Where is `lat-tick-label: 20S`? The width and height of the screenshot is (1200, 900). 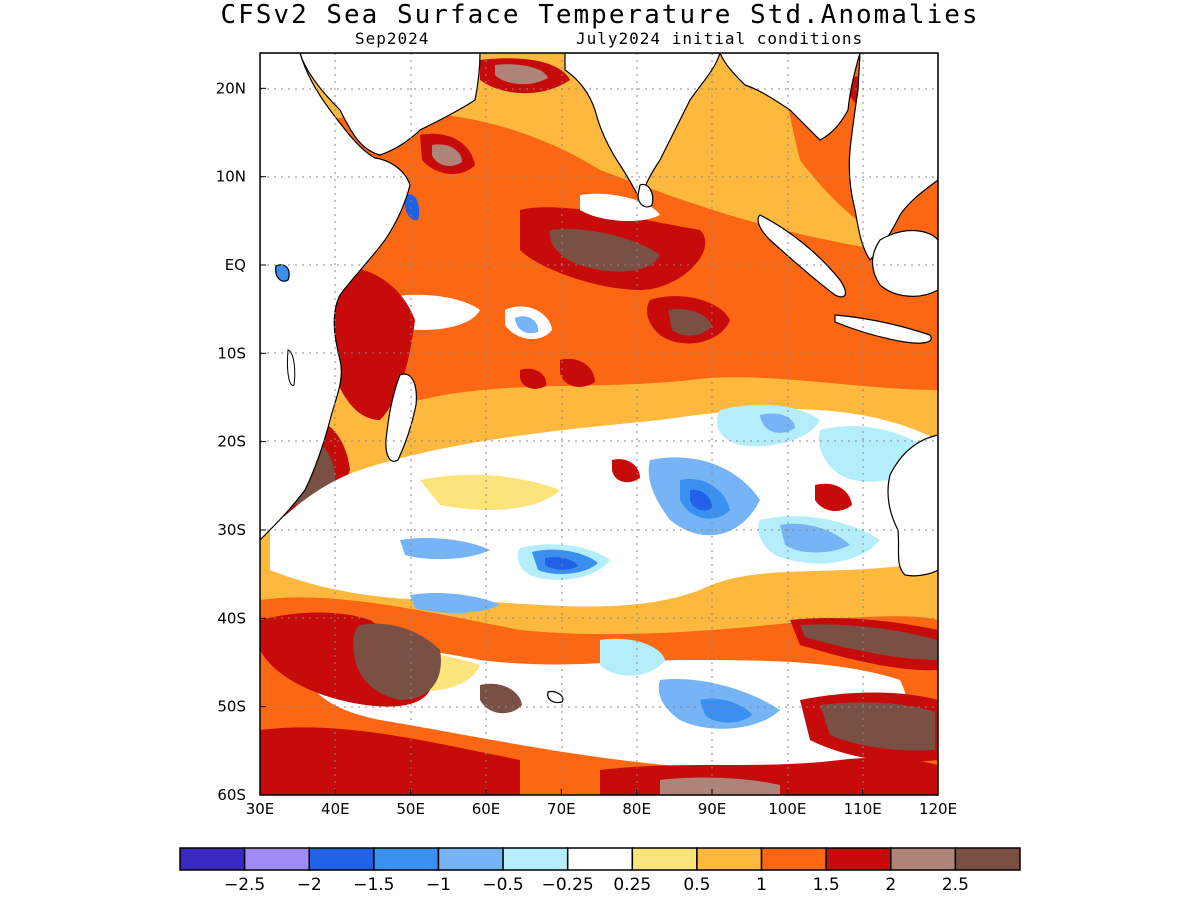 lat-tick-label: 20S is located at coordinates (231, 442).